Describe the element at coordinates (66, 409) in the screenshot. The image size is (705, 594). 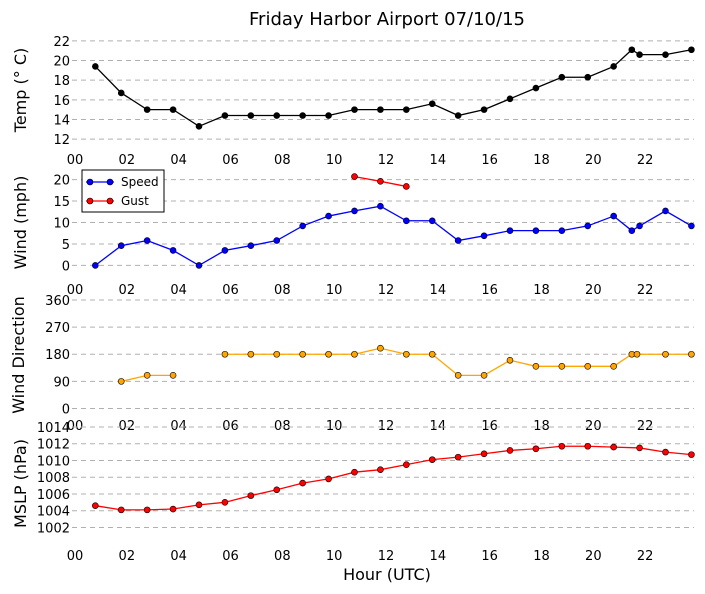
I see `y-tick-label: 0` at that location.